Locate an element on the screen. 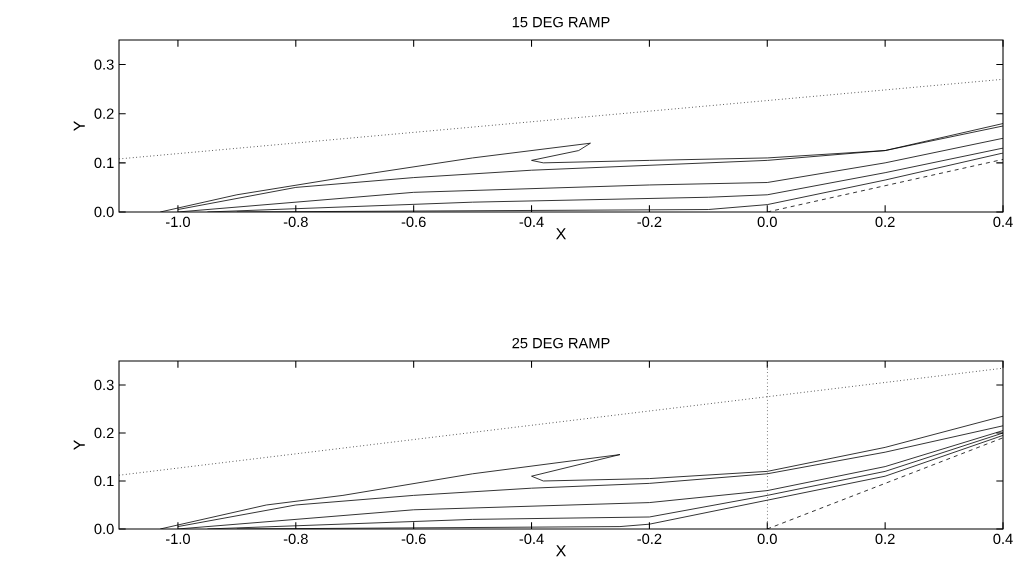 This screenshot has width=1018, height=573. chart-title: 25 DEG RAMP is located at coordinates (561, 343).